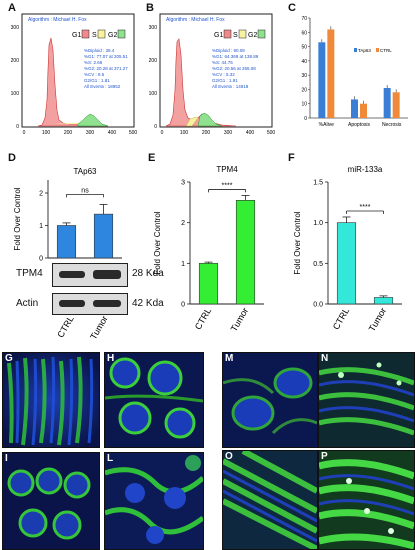 Image resolution: width=415 pixels, height=550 pixels. Describe the element at coordinates (106, 56) in the screenshot. I see `stat-line: %G1: 77.07 at 205.51` at that location.